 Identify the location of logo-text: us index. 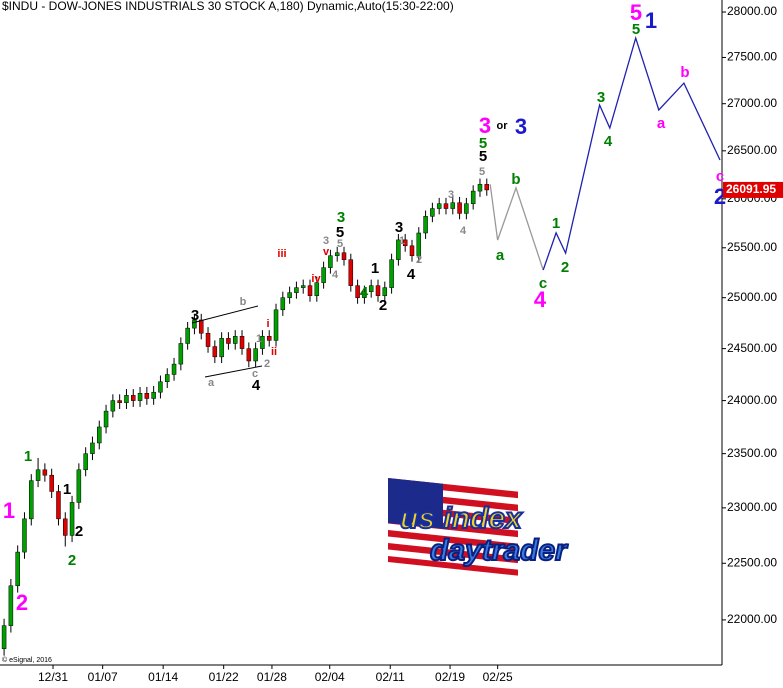
(461, 518).